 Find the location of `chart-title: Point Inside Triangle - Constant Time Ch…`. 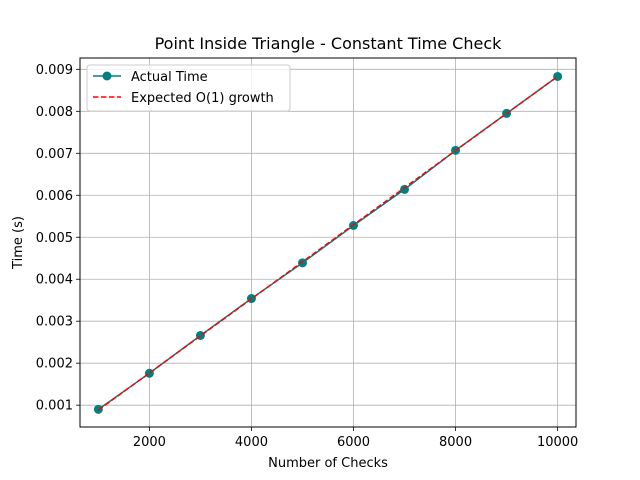

chart-title: Point Inside Triangle - Constant Time Ch… is located at coordinates (329, 43).